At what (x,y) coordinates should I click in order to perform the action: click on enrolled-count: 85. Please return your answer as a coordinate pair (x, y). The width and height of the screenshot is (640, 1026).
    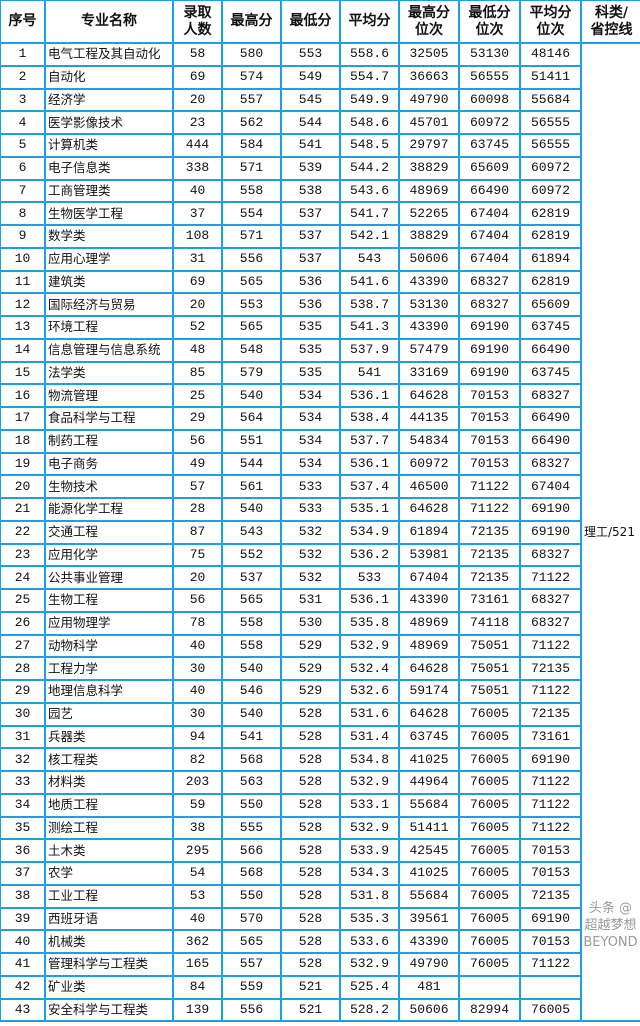
    Looking at the image, I should click on (197, 373).